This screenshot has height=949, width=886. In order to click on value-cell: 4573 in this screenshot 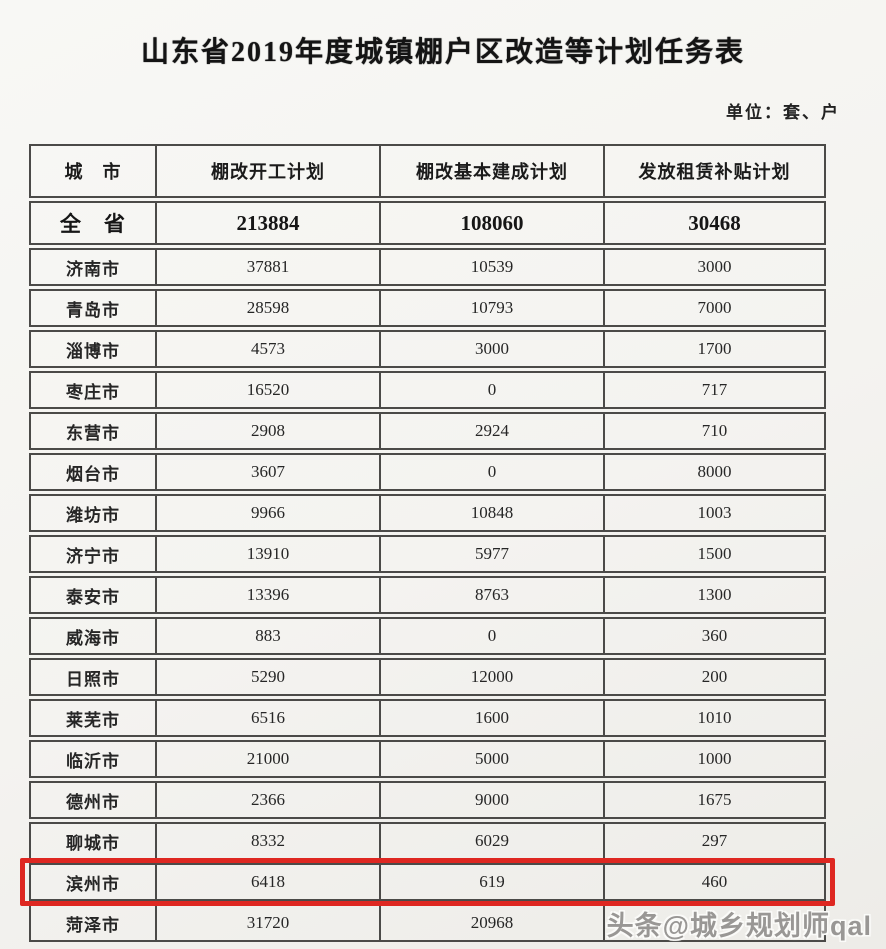, I will do `click(268, 349)`.